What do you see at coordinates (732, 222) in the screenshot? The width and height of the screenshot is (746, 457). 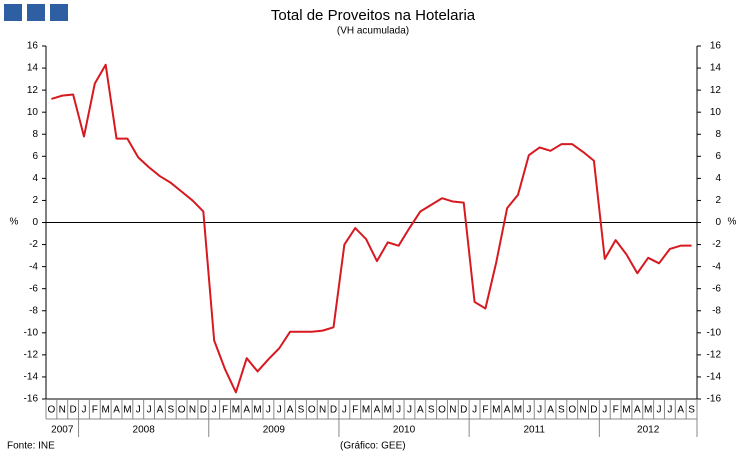 I see `y2-axis-label: %` at bounding box center [732, 222].